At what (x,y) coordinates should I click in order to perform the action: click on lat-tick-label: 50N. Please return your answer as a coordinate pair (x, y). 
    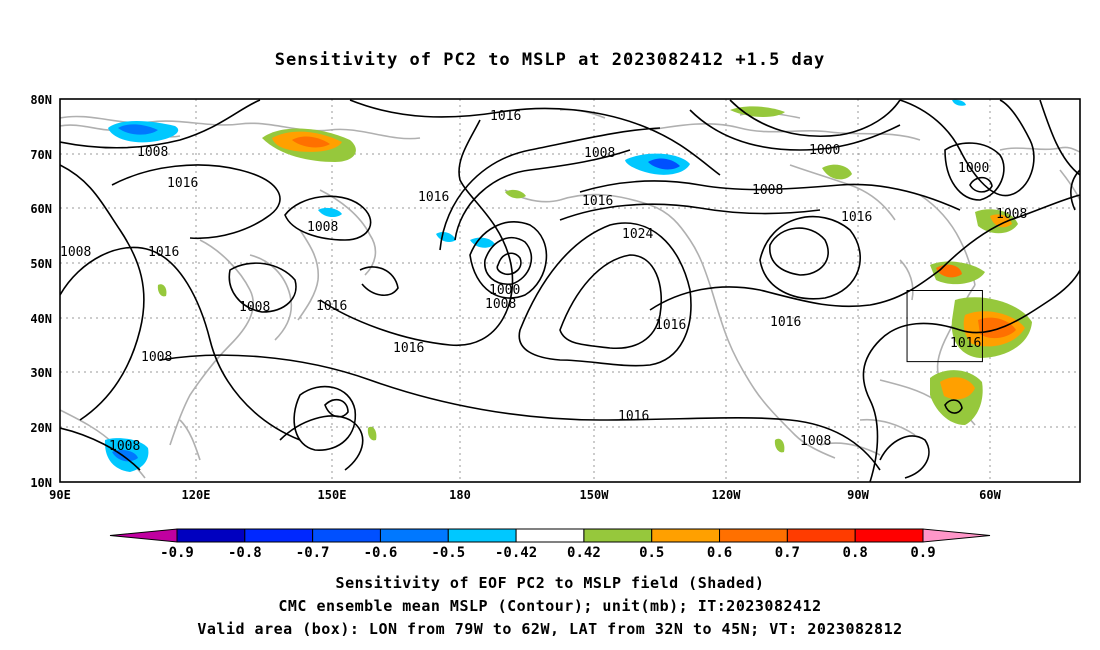
    Looking at the image, I should click on (41, 264).